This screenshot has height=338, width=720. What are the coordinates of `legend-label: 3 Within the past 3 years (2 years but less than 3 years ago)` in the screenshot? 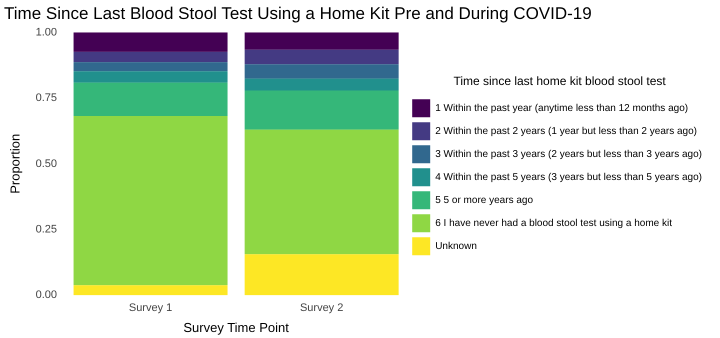 It's located at (568, 154).